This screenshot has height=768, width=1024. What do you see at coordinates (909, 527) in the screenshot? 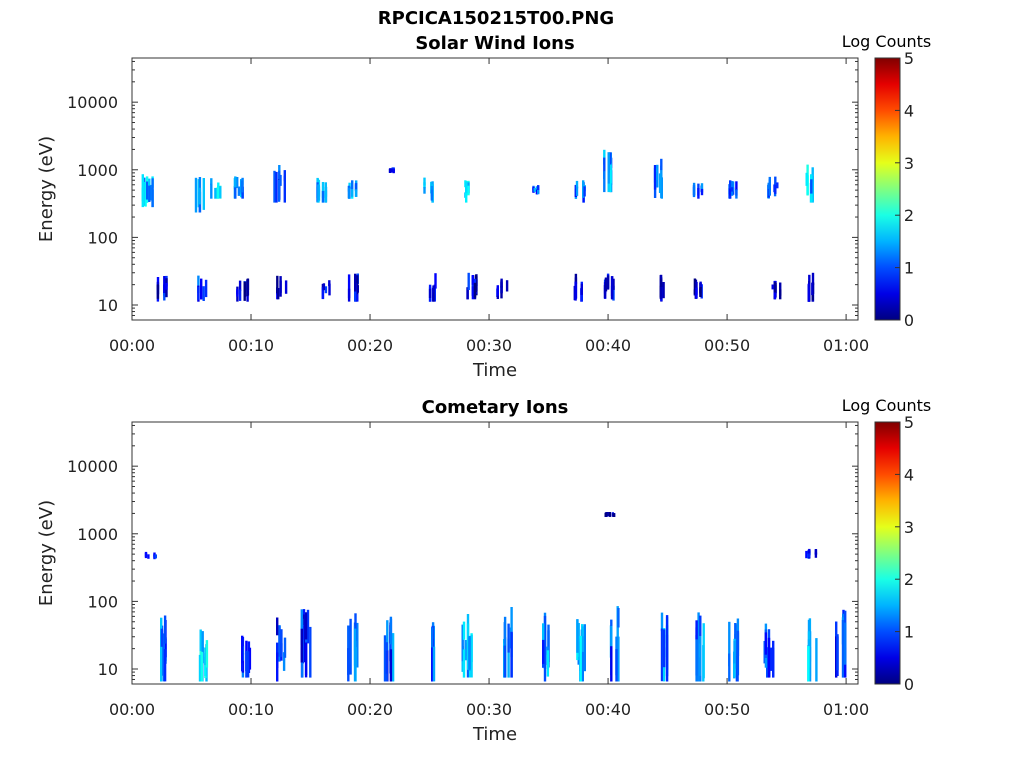
I see `cometary-colorbar-tick-label: 3` at bounding box center [909, 527].